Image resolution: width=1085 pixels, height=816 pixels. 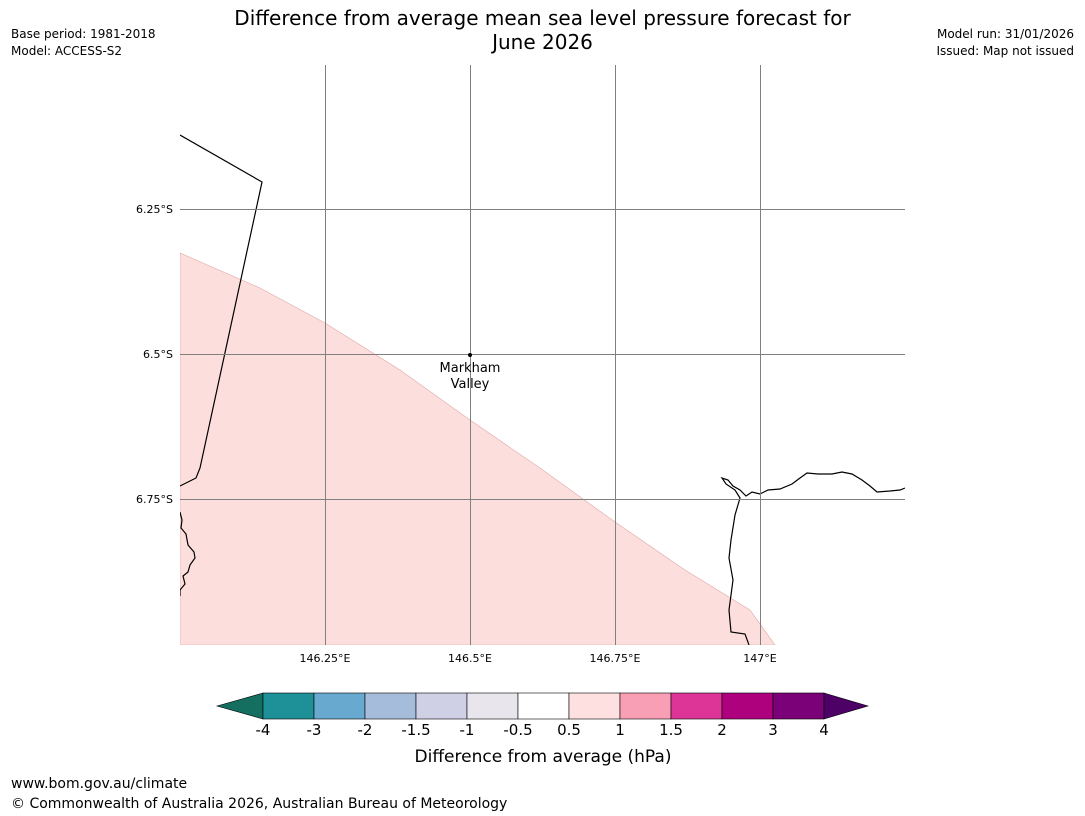 What do you see at coordinates (83, 34) in the screenshot?
I see `base-period-text: Base period: 1981-2018` at bounding box center [83, 34].